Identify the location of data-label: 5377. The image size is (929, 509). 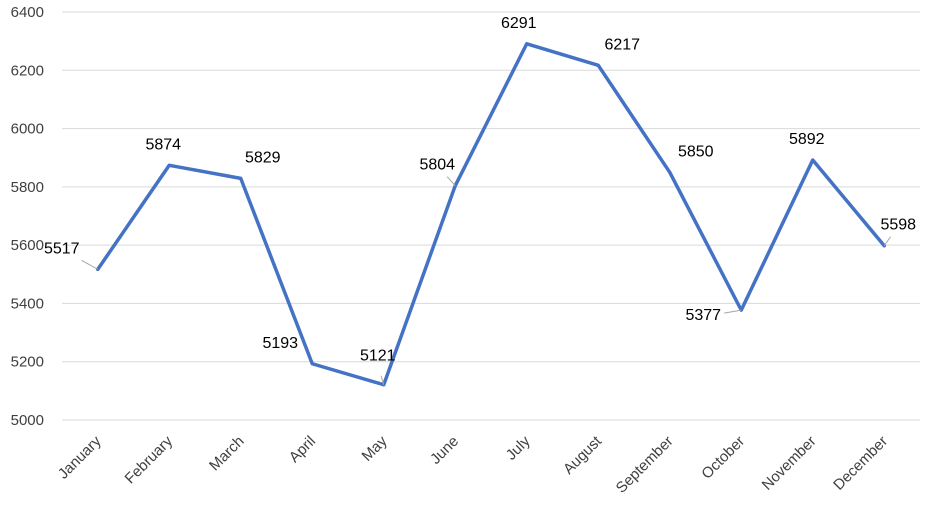
(703, 315).